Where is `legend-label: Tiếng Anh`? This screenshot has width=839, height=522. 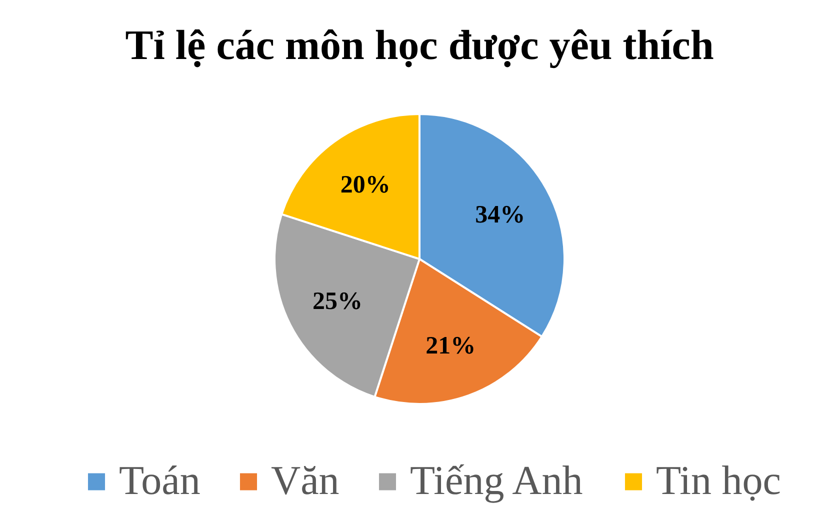 legend-label: Tiếng Anh is located at coordinates (496, 479).